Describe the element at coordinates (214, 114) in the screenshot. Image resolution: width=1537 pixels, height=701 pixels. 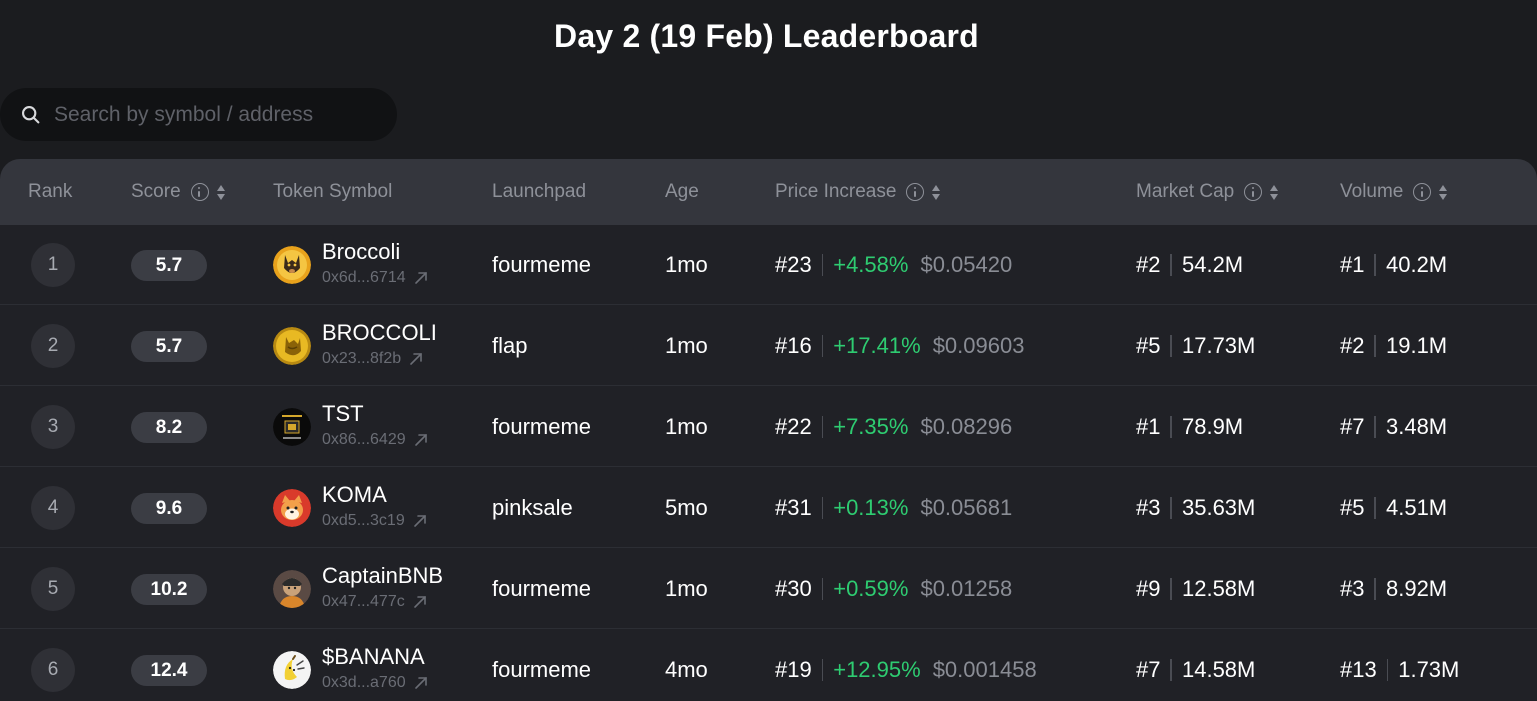
I see `search-input` at that location.